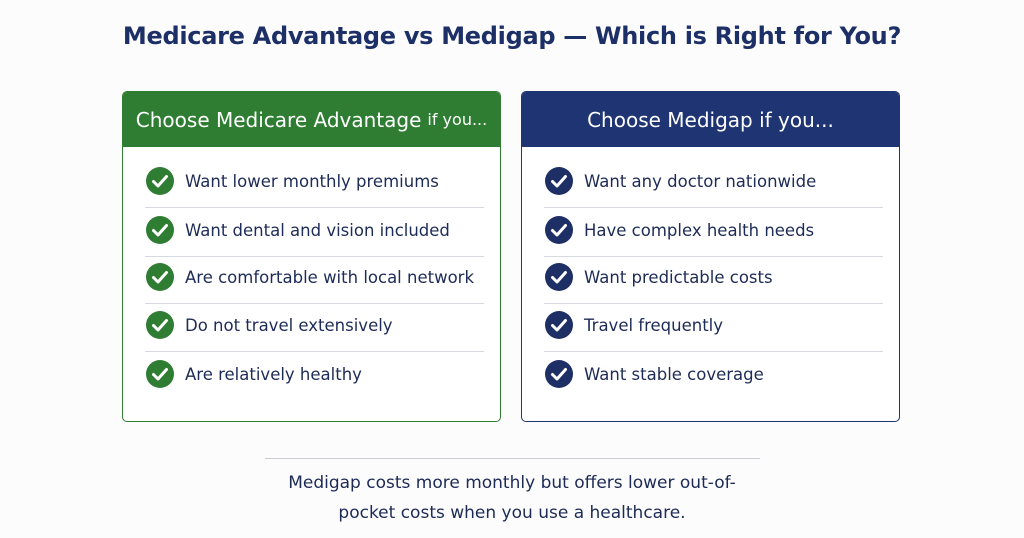 This screenshot has height=538, width=1024. I want to click on item-text: Have complex health needs, so click(699, 230).